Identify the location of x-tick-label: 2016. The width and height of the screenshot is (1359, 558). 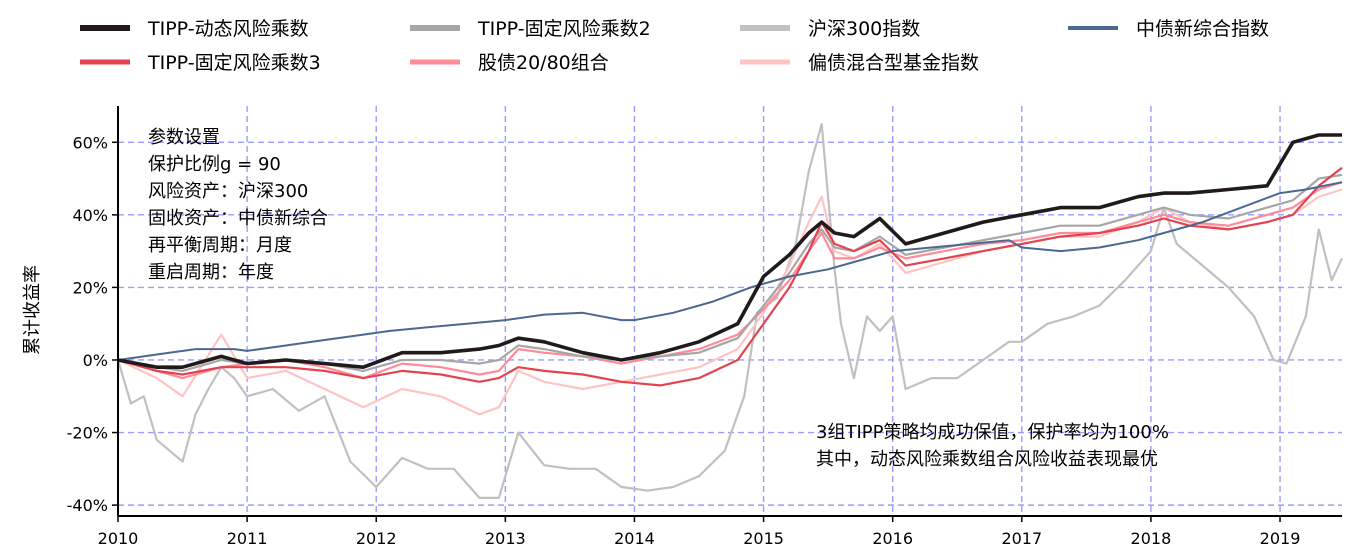
(892, 538).